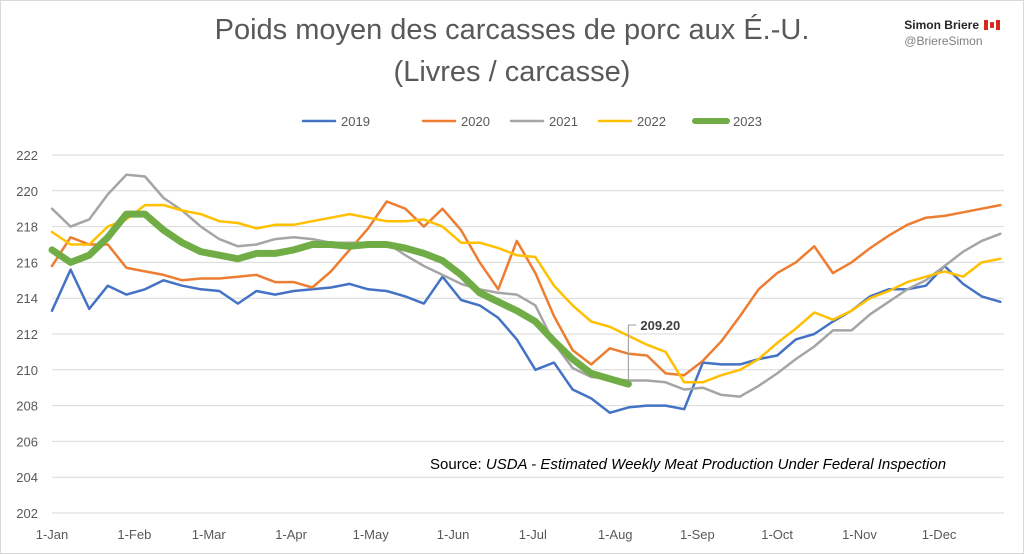  I want to click on x-tick-label: 1-Jun, so click(453, 534).